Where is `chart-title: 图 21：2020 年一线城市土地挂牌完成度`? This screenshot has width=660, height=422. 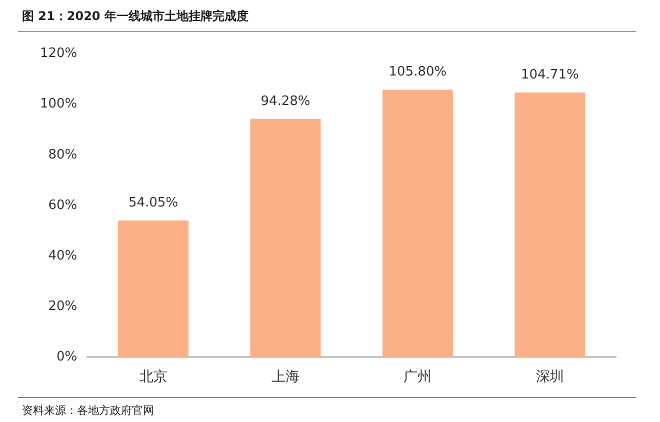 chart-title: 图 21：2020 年一线城市土地挂牌完成度 is located at coordinates (135, 16).